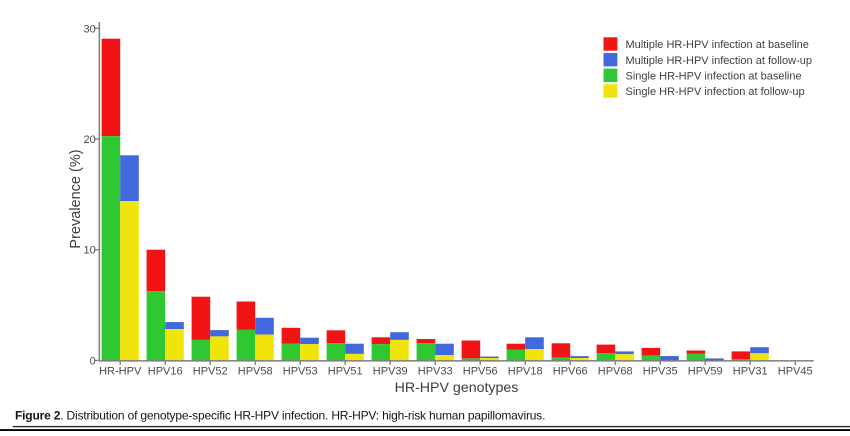 This screenshot has width=850, height=436. What do you see at coordinates (714, 77) in the screenshot?
I see `svg-text:Single HR-HPV infection at bas: Single HR-HPV infection at baseline` at bounding box center [714, 77].